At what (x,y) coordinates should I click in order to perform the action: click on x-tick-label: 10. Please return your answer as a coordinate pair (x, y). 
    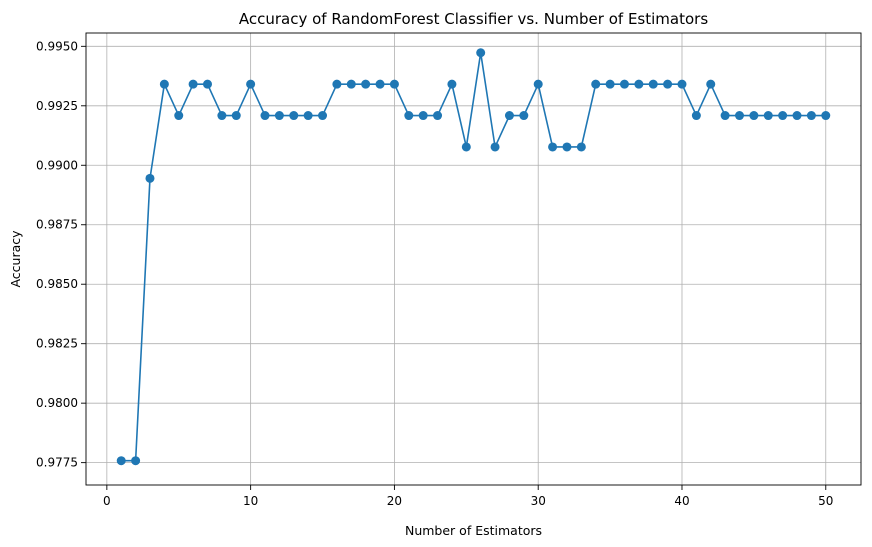
    Looking at the image, I should click on (250, 501).